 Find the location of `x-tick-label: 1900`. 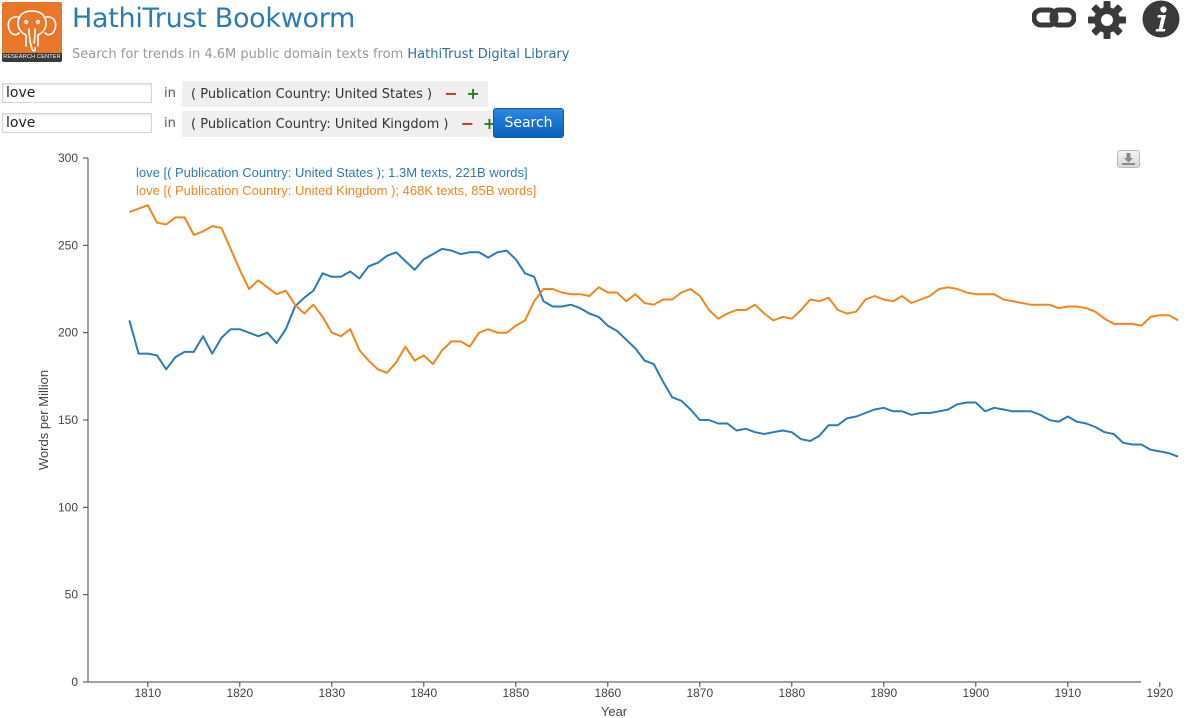

x-tick-label: 1900 is located at coordinates (975, 693).